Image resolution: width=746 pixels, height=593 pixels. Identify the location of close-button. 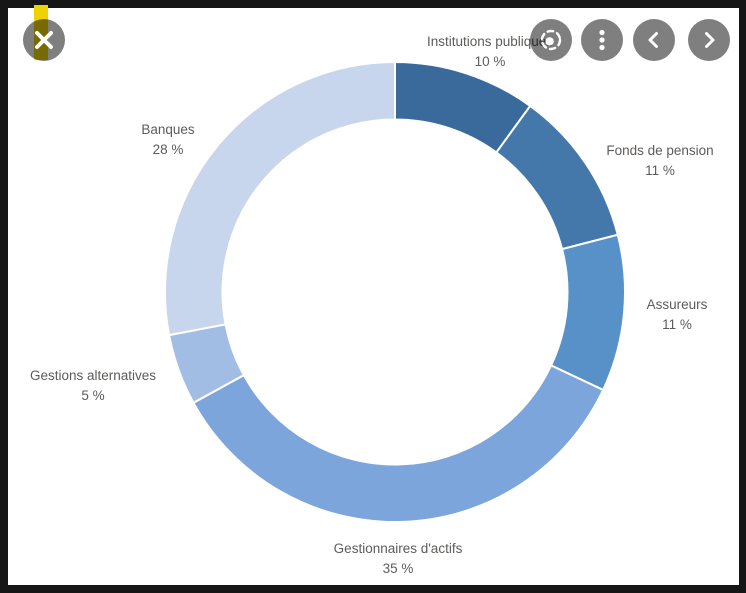
(44, 40).